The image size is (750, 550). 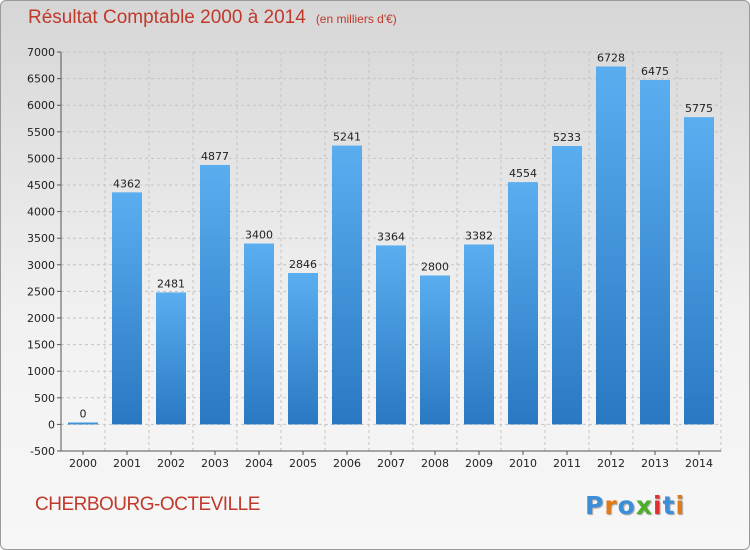 What do you see at coordinates (699, 108) in the screenshot?
I see `bar-value-label: 5775` at bounding box center [699, 108].